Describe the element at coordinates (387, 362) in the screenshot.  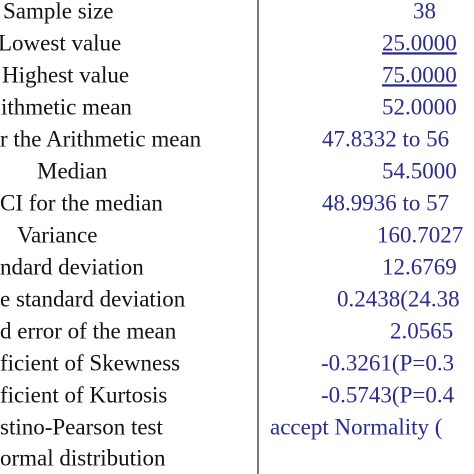
I see `row-value: -0.3261(P=0.3` at that location.